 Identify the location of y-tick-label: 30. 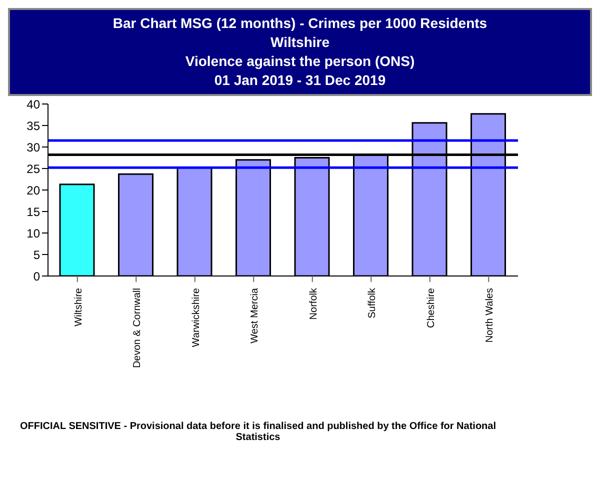
(33, 147).